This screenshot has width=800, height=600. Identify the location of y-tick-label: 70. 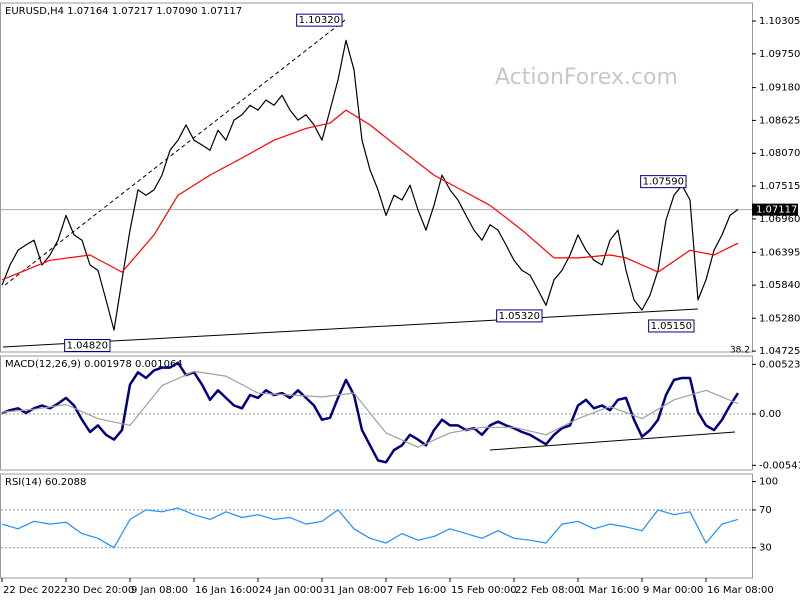
(765, 510).